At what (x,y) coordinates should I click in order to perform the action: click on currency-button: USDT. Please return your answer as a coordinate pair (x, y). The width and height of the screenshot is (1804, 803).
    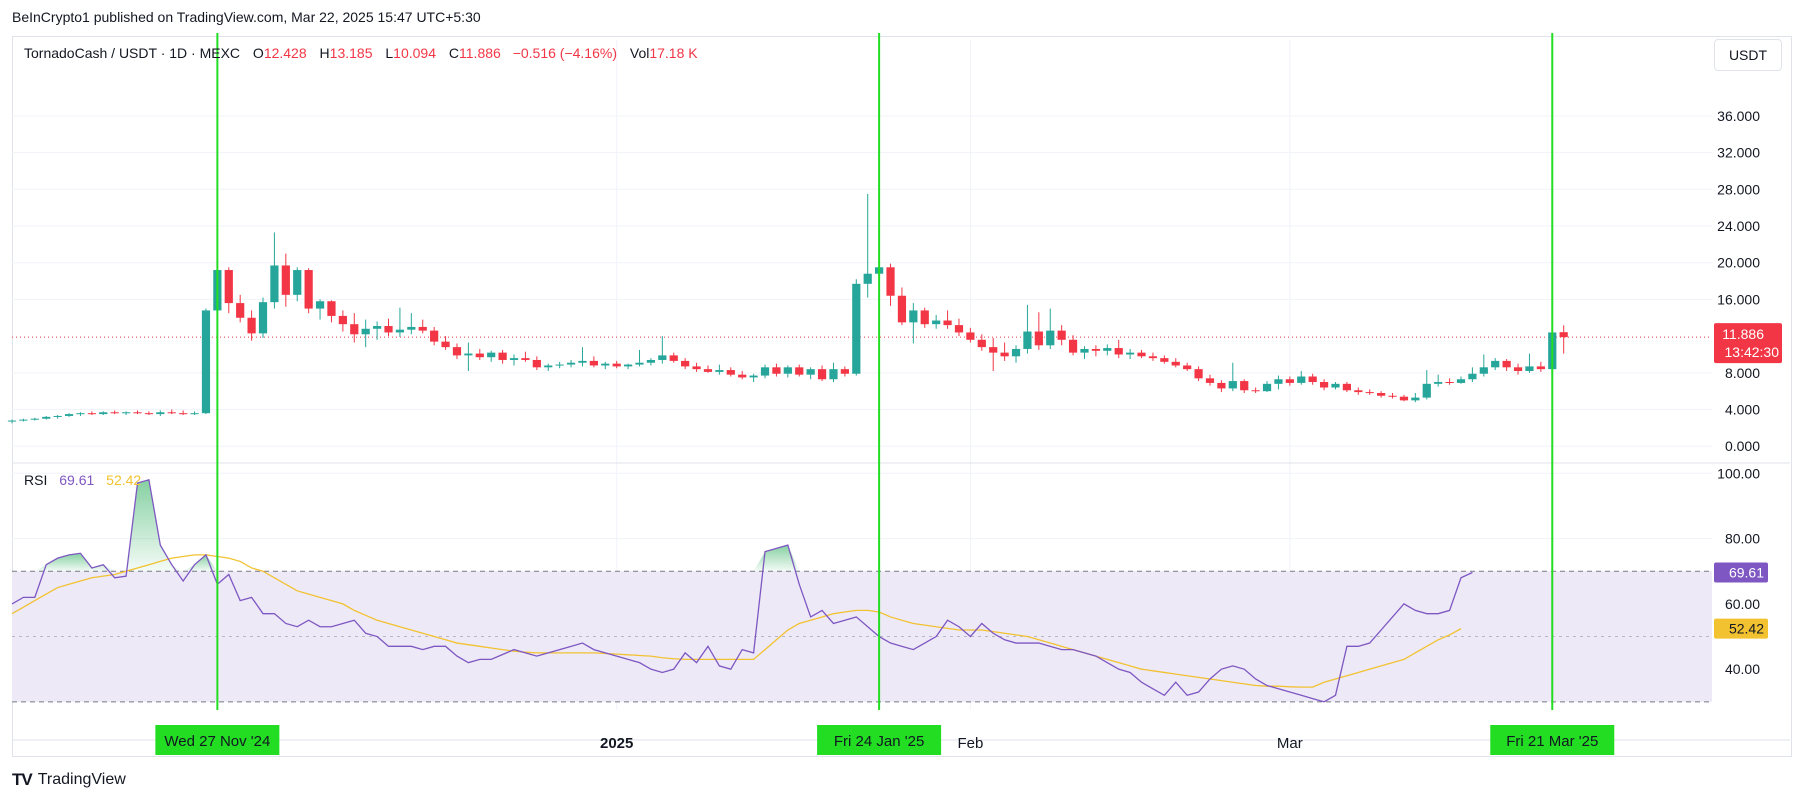
    Looking at the image, I should click on (1748, 55).